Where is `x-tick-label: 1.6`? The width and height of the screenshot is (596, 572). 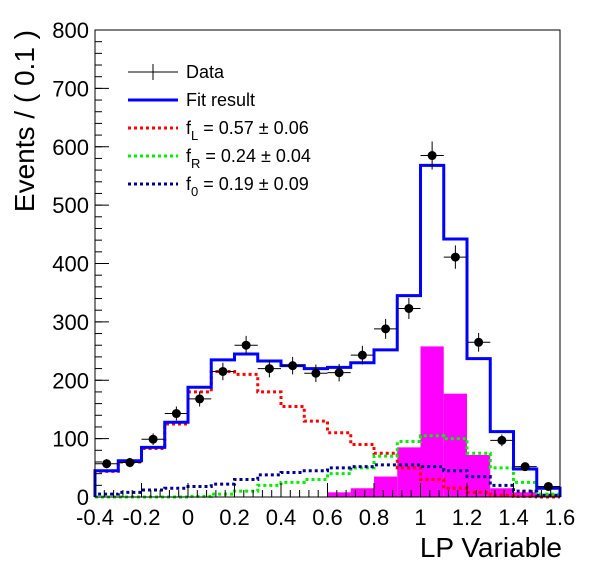
x-tick-label: 1.6 is located at coordinates (560, 517).